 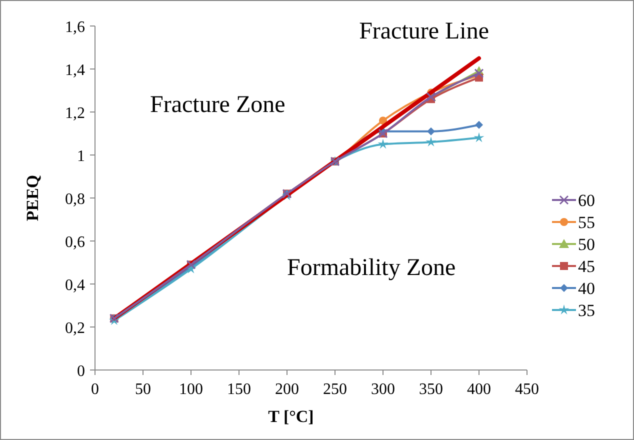 What do you see at coordinates (75, 285) in the screenshot?
I see `y-tick-label: 0,4` at bounding box center [75, 285].